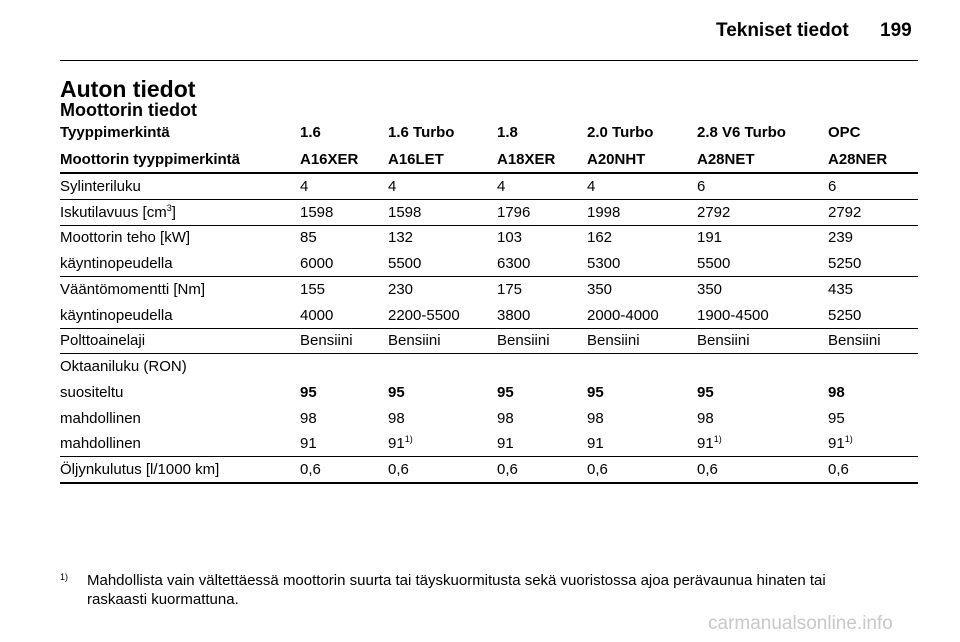 Image resolution: width=960 pixels, height=642 pixels. Describe the element at coordinates (128, 89) in the screenshot. I see `section-title: Auton tiedot` at that location.